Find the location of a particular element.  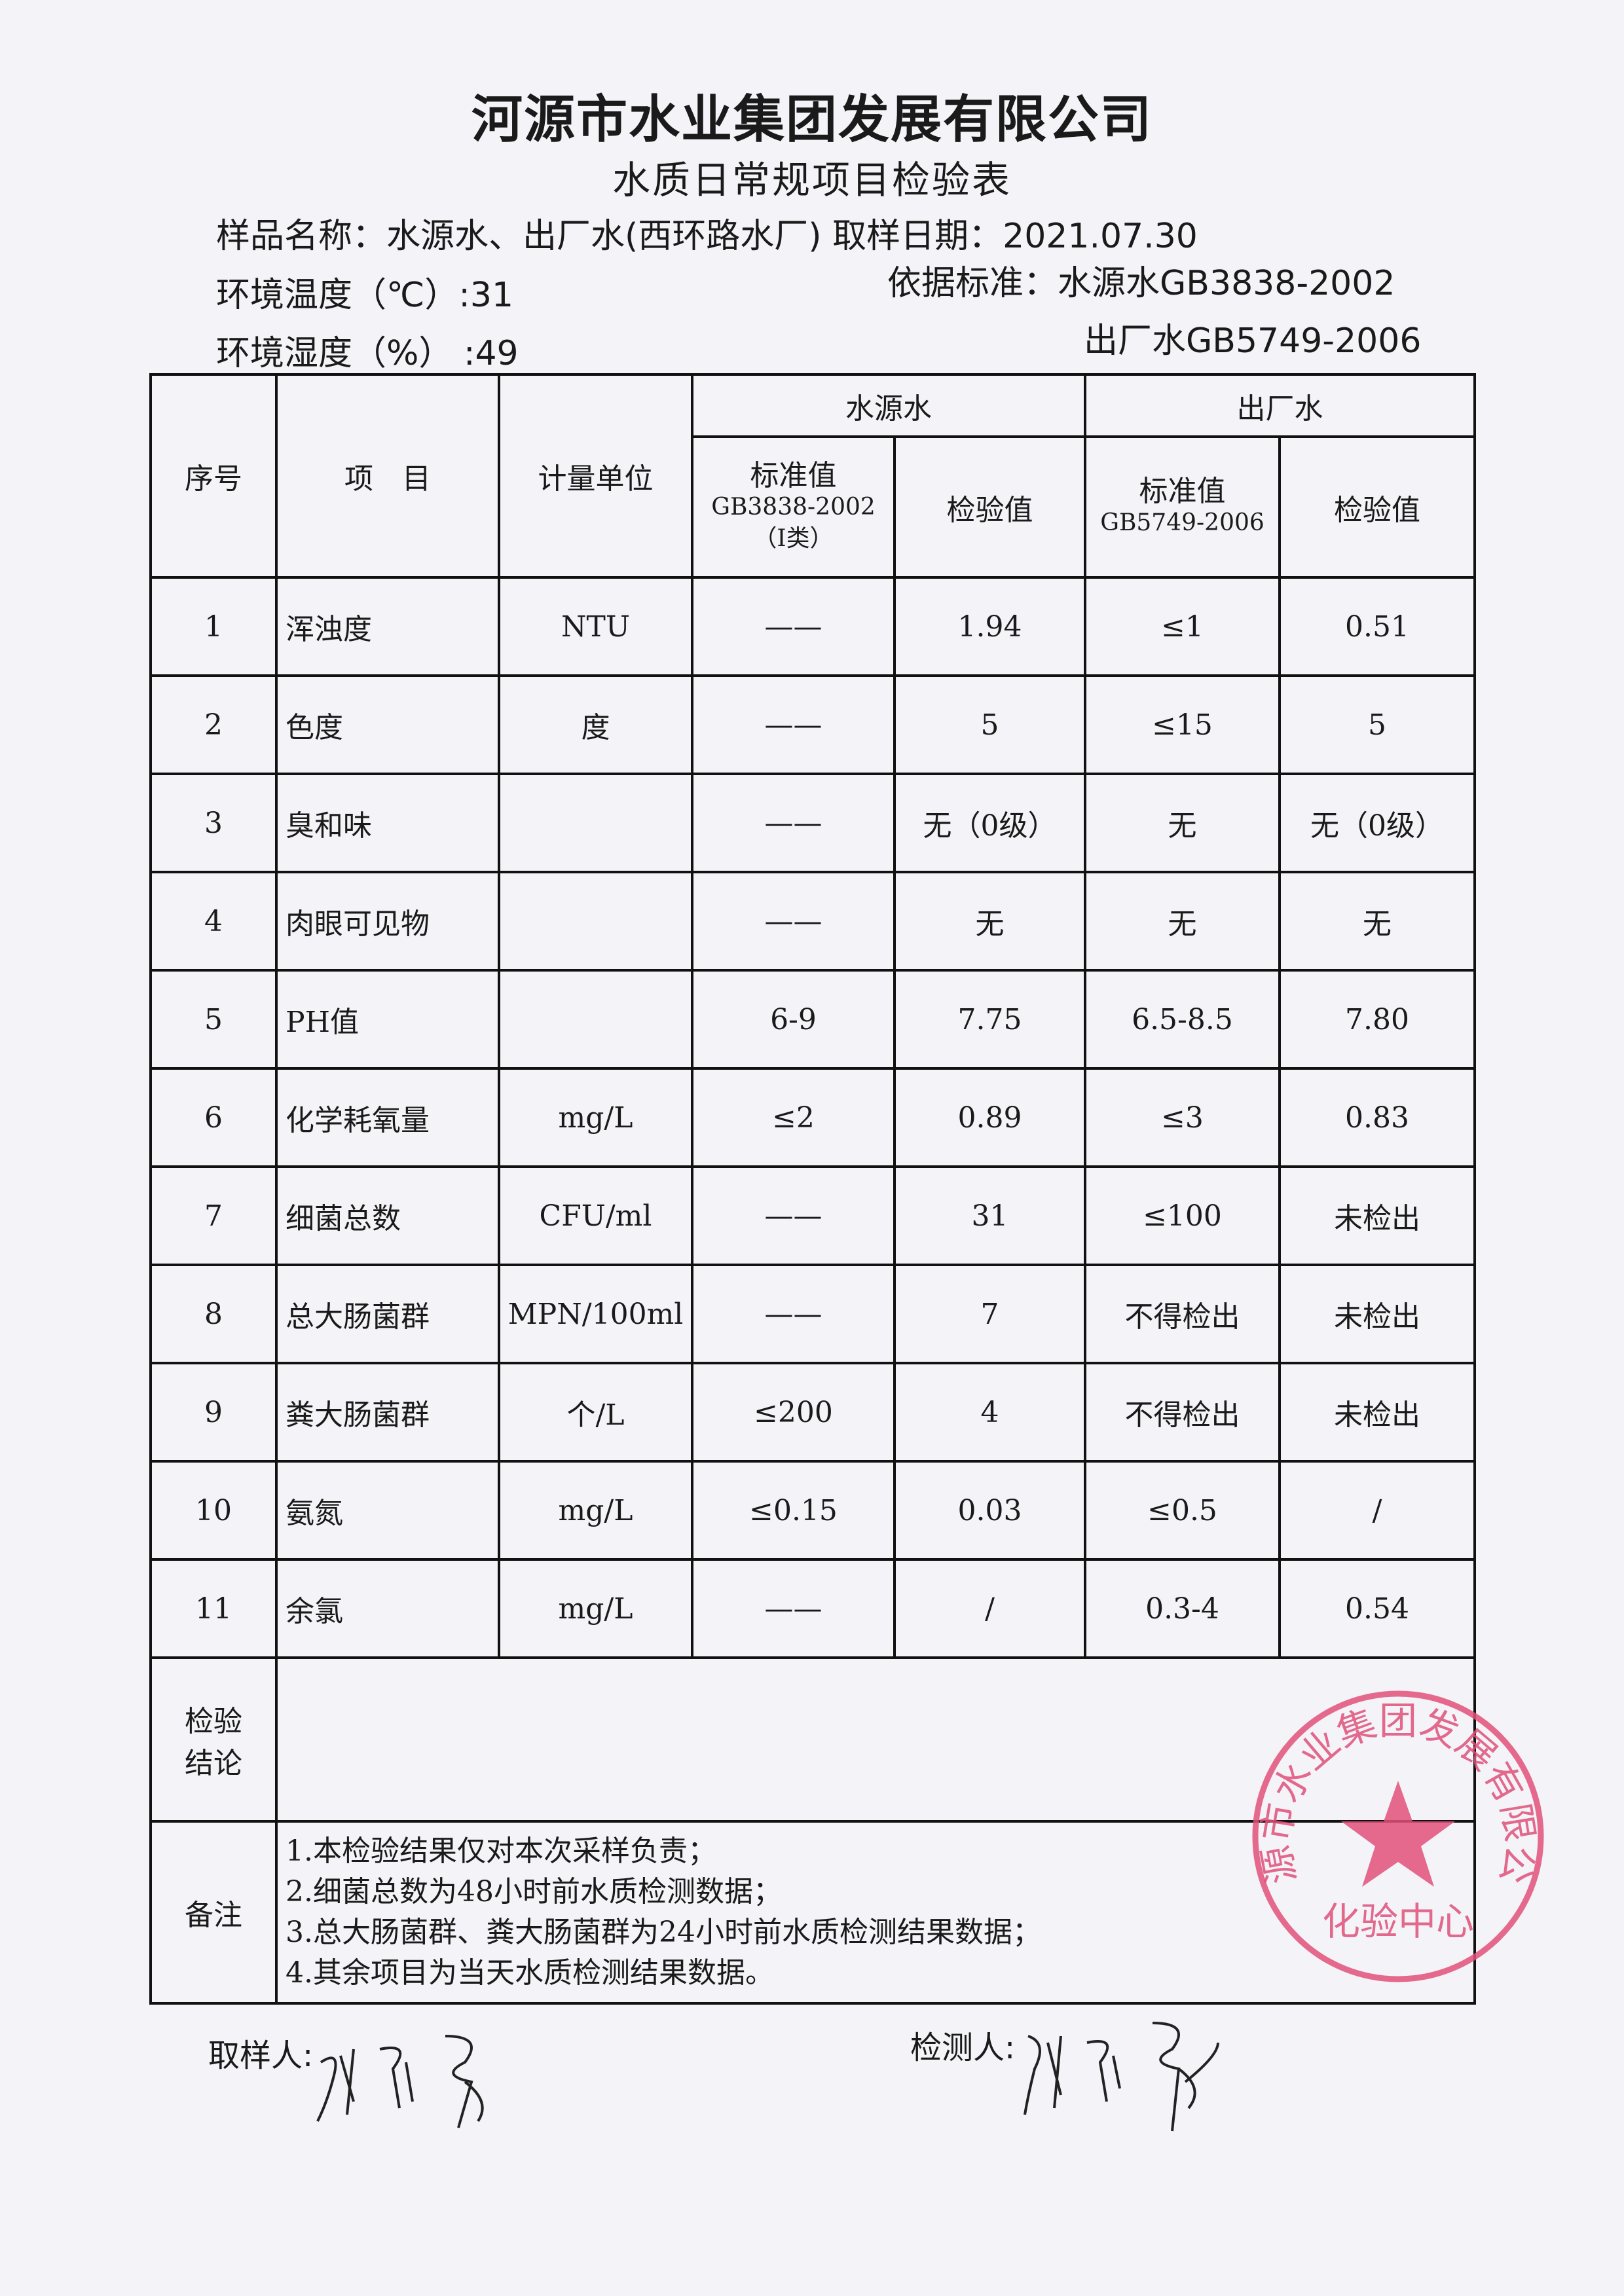

cell-item: 细菌总数 is located at coordinates (387, 1215).